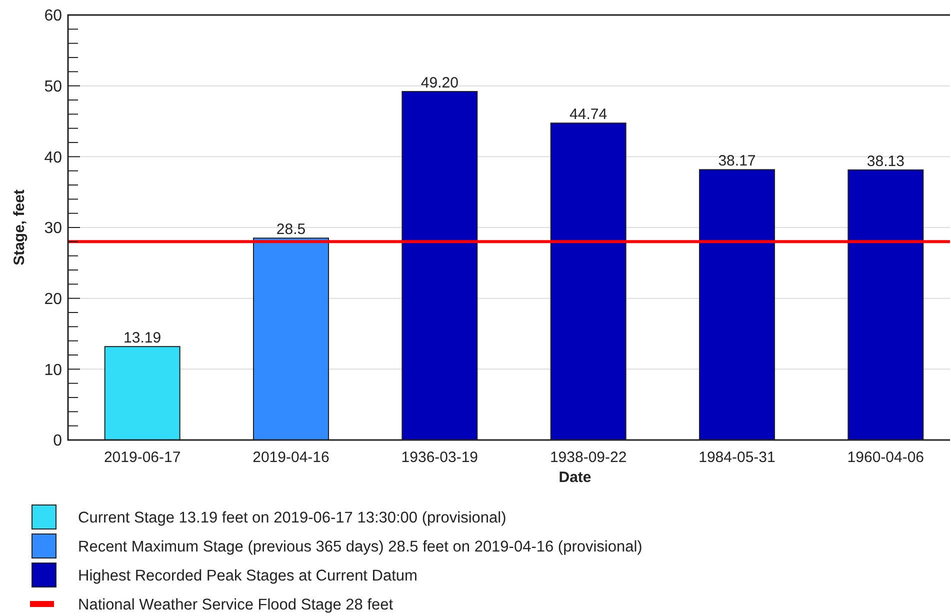 This screenshot has height=616, width=951. Describe the element at coordinates (53, 299) in the screenshot. I see `y-tick-label: 20` at that location.